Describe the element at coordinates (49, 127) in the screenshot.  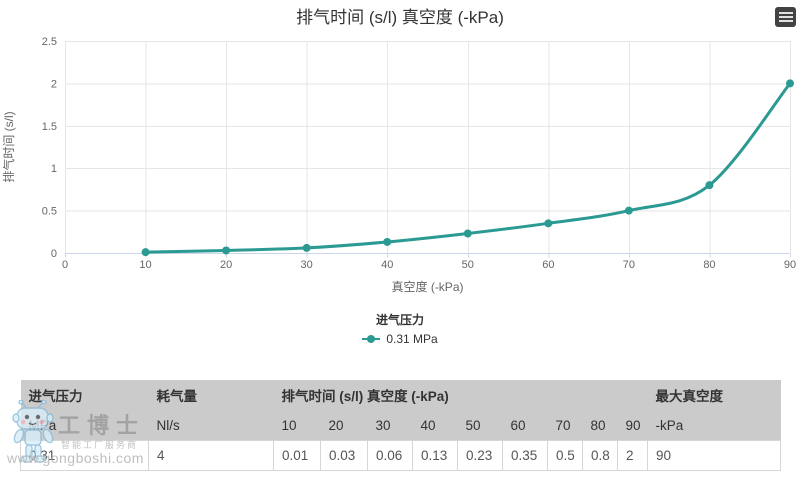
I see `y-tick-label: 1.5` at that location.